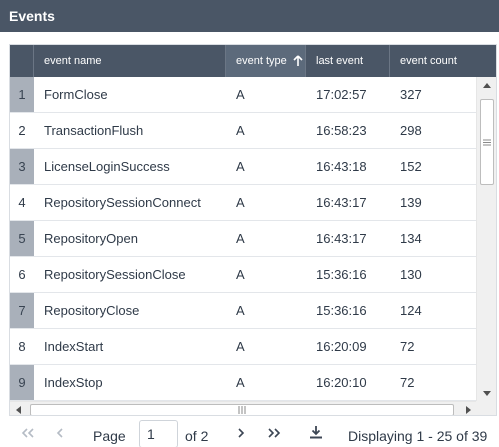  Describe the element at coordinates (197, 436) in the screenshot. I see `page-count-label: of 2` at that location.